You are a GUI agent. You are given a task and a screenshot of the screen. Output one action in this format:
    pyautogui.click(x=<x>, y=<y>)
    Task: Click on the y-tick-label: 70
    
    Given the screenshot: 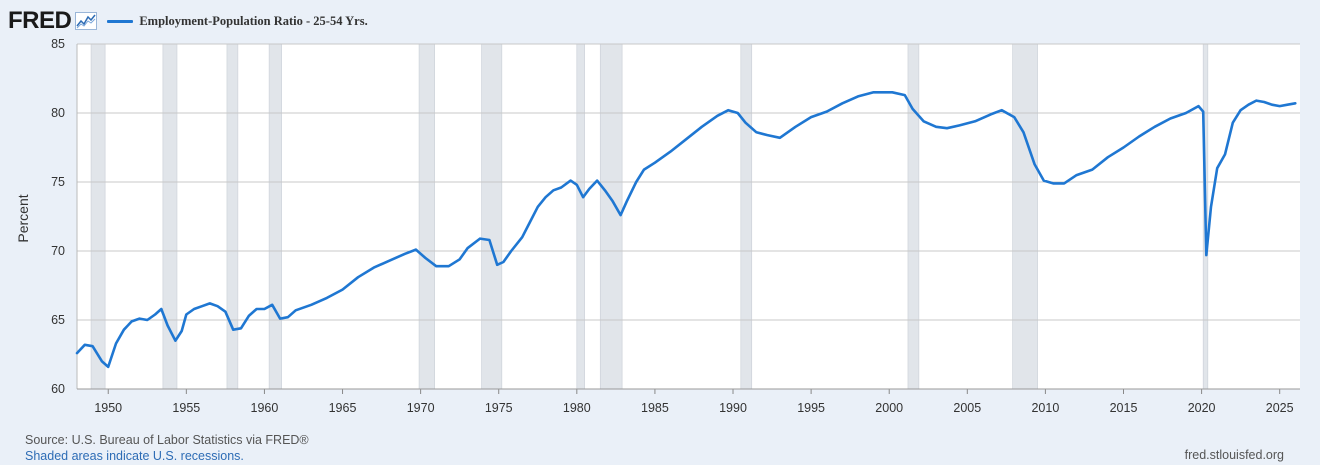 What is the action you would take?
    pyautogui.click(x=58, y=251)
    